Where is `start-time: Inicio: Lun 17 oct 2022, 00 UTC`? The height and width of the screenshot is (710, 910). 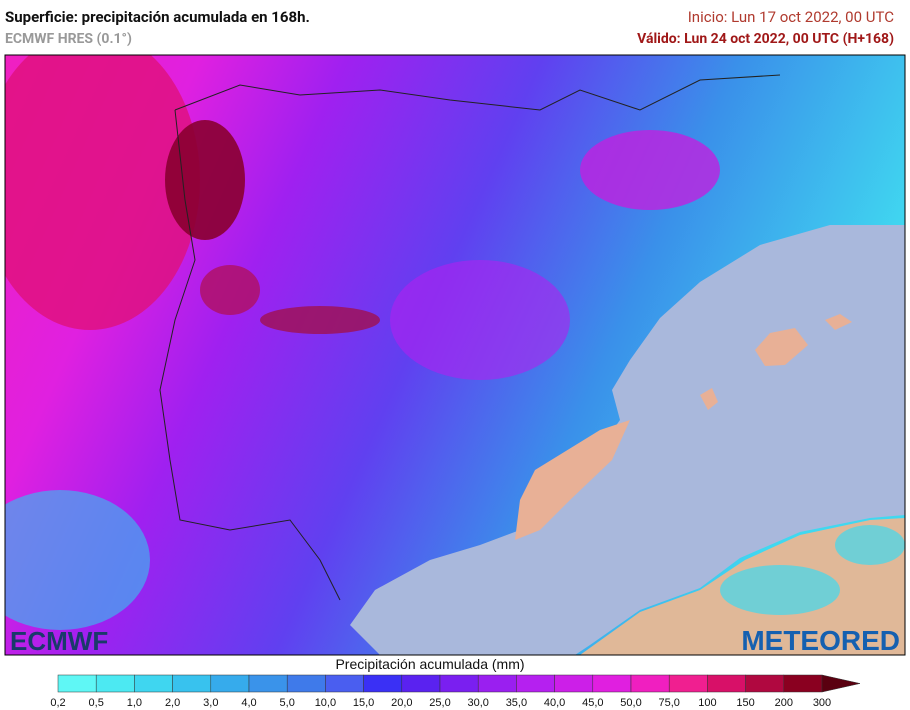
start-time: Inicio: Lun 17 oct 2022, 00 UTC is located at coordinates (790, 17).